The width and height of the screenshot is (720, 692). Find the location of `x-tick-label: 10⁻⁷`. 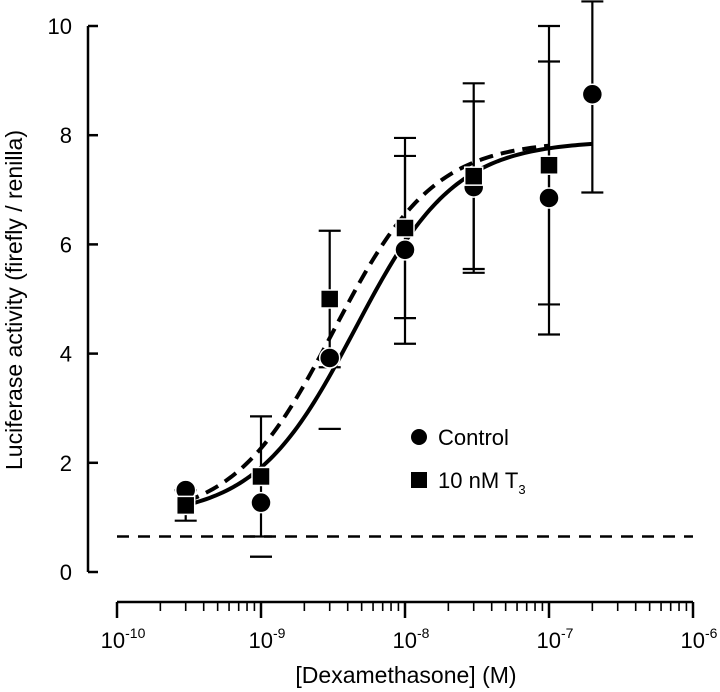

x-tick-label: 10⁻⁷ is located at coordinates (555, 639).